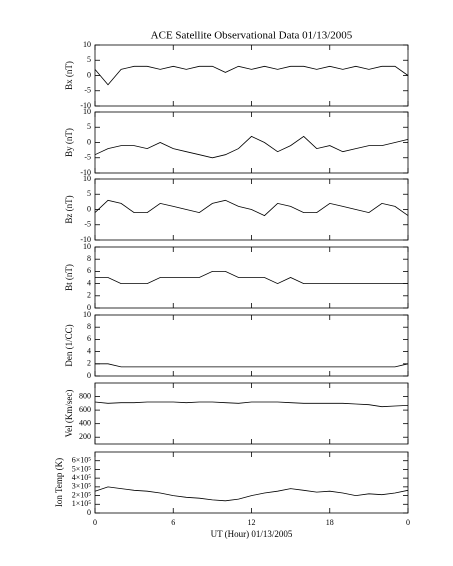  Describe the element at coordinates (82, 503) in the screenshot. I see `y-tick-label: 1×10⁵` at that location.